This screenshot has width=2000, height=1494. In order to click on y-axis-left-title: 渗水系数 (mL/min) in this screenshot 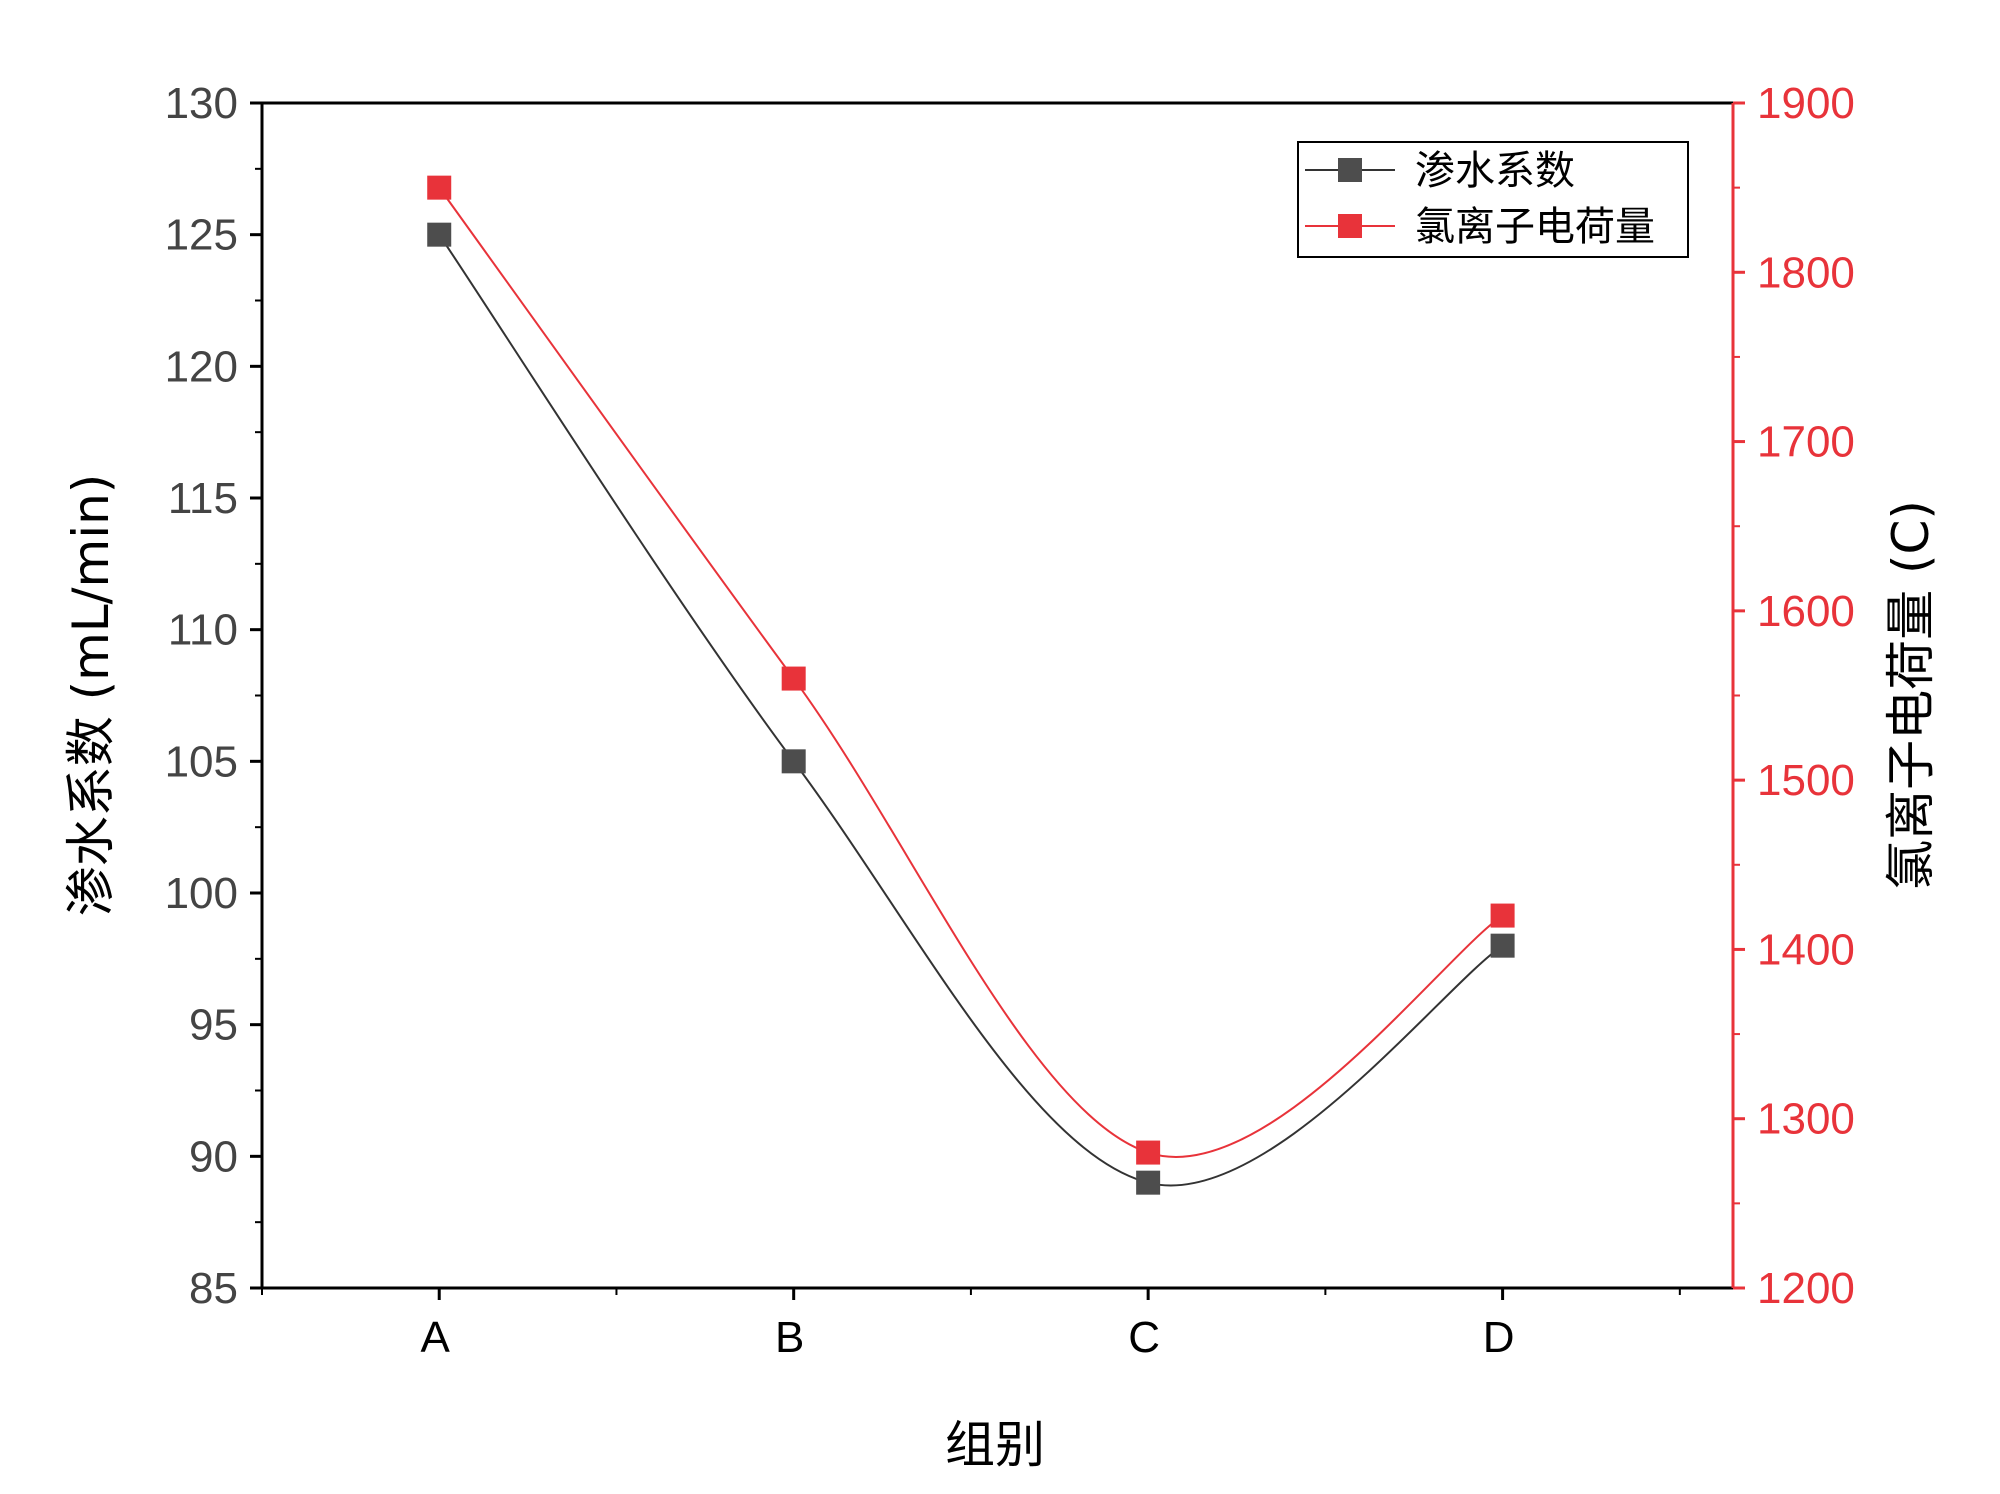, I will do `click(91, 695)`.